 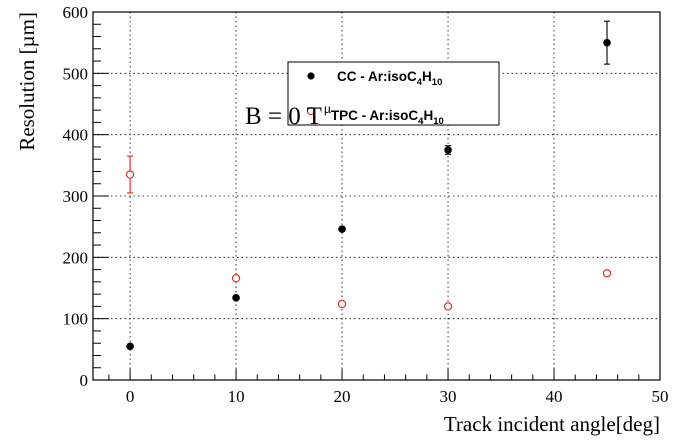 What do you see at coordinates (311, 76) in the screenshot?
I see `legend-marker-cc` at bounding box center [311, 76].